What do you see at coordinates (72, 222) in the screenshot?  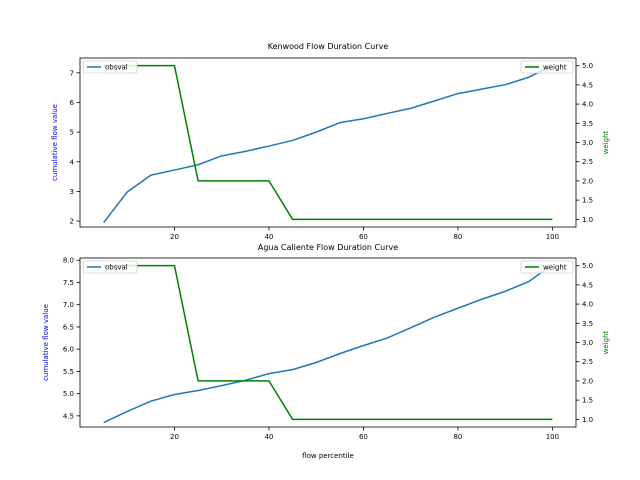 I see `y-tick-label: 2` at bounding box center [72, 222].